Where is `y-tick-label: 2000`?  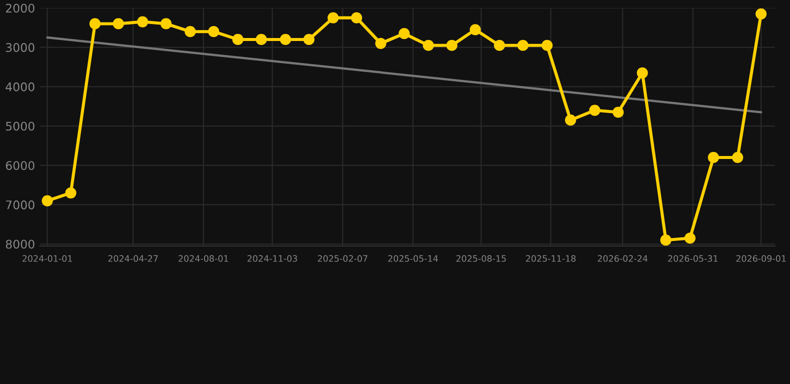 y-tick-label: 2000 is located at coordinates (20, 8).